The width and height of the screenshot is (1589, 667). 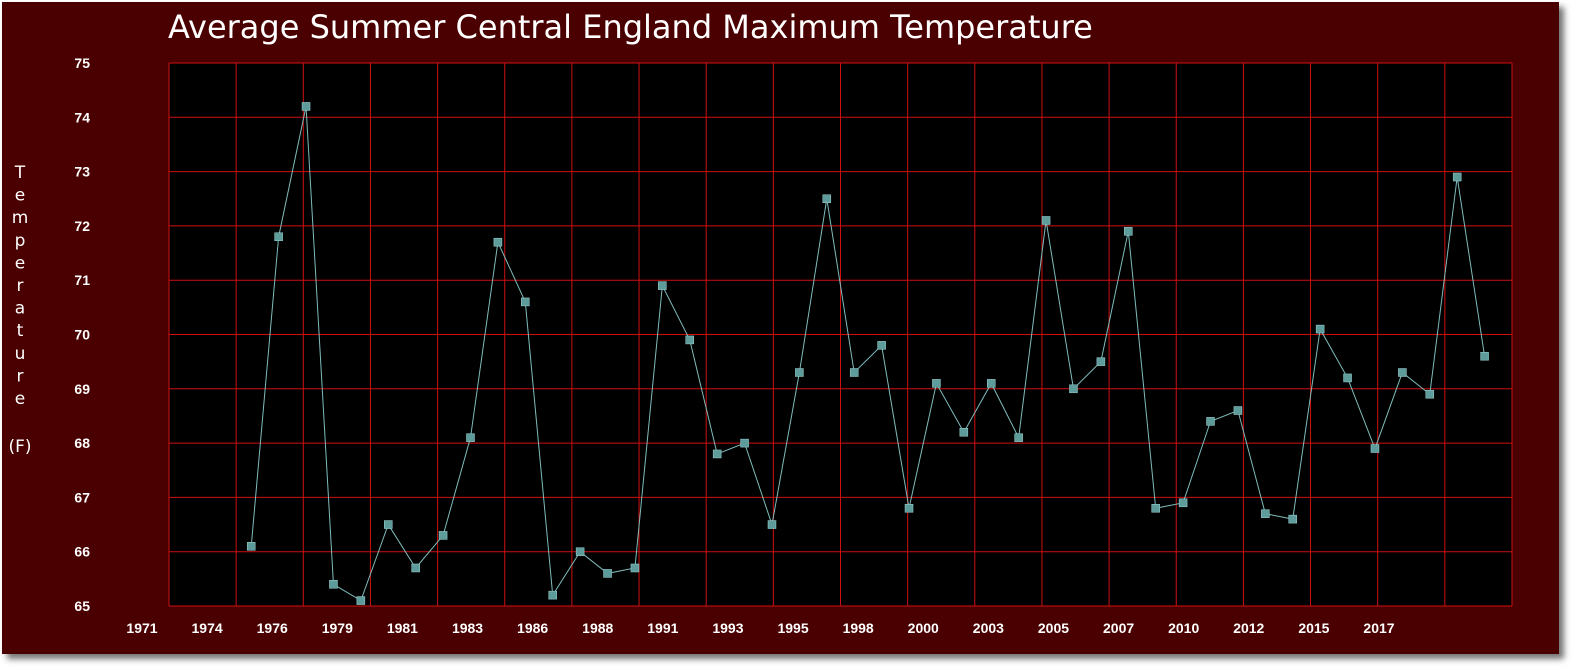 I want to click on x-tick-label: 2003, so click(x=988, y=628).